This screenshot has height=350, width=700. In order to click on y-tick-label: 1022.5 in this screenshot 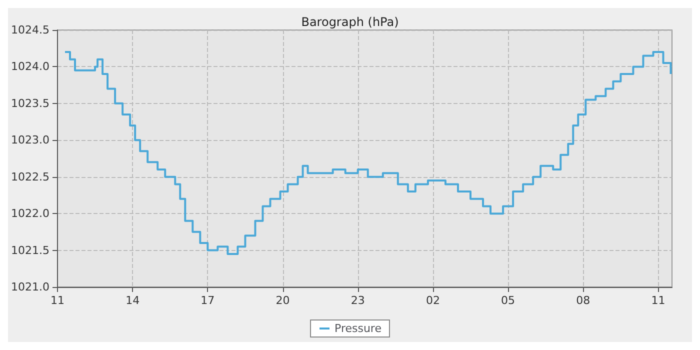, I will do `click(30, 177)`.